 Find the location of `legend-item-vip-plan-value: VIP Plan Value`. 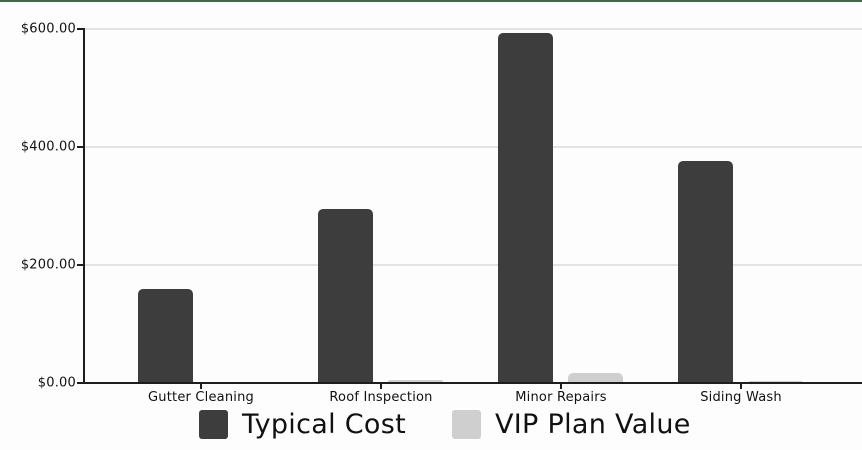

legend-item-vip-plan-value: VIP Plan Value is located at coordinates (571, 424).